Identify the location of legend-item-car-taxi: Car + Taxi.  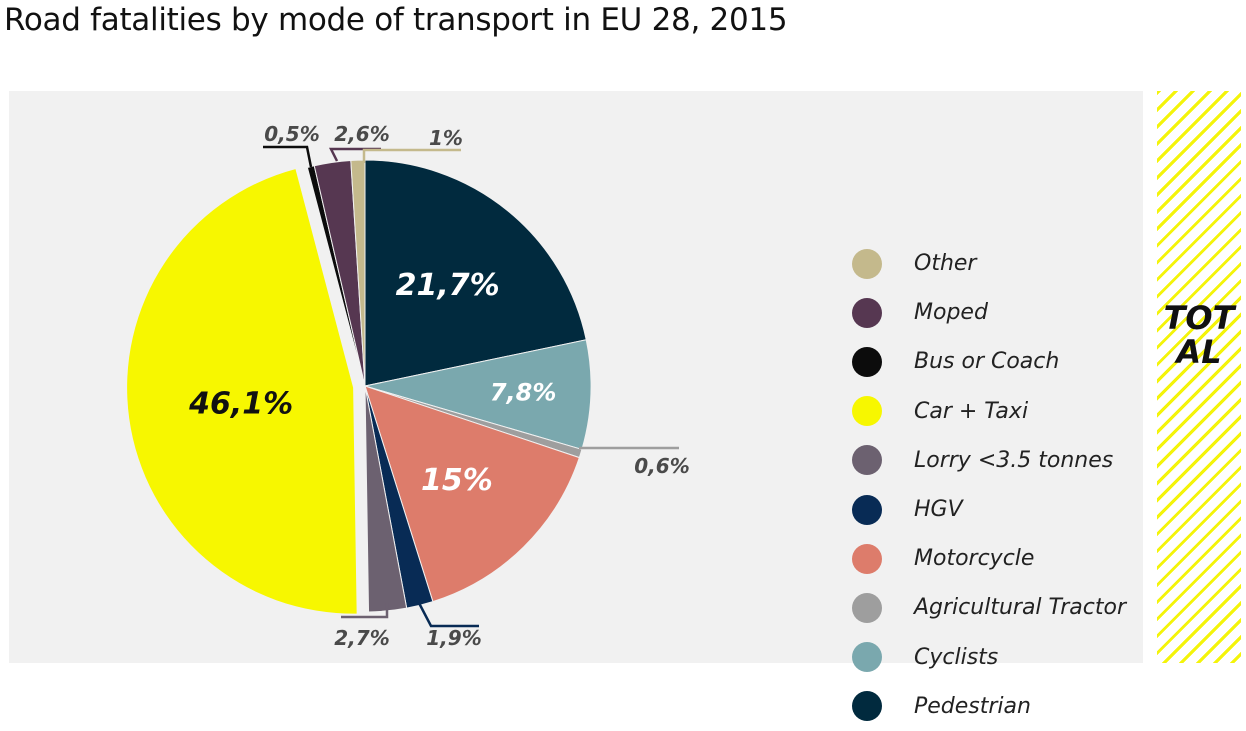
(989, 411).